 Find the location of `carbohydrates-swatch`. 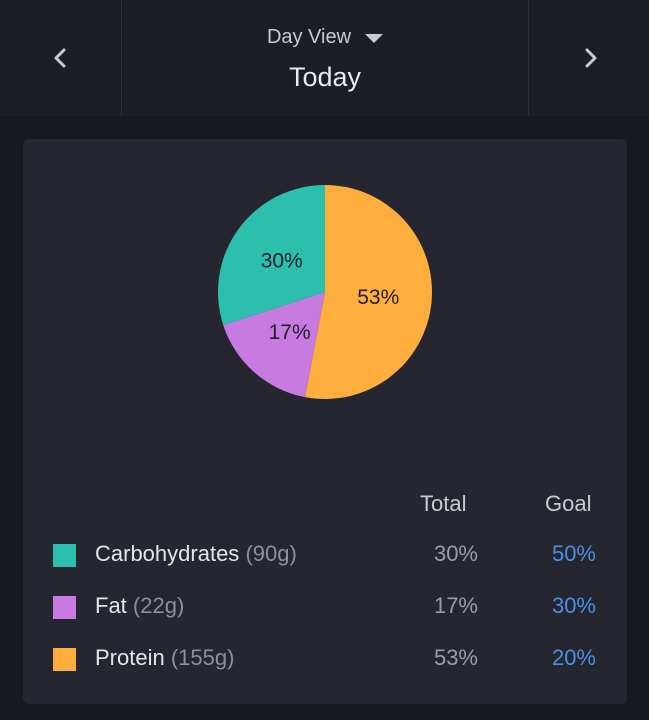

carbohydrates-swatch is located at coordinates (64, 555).